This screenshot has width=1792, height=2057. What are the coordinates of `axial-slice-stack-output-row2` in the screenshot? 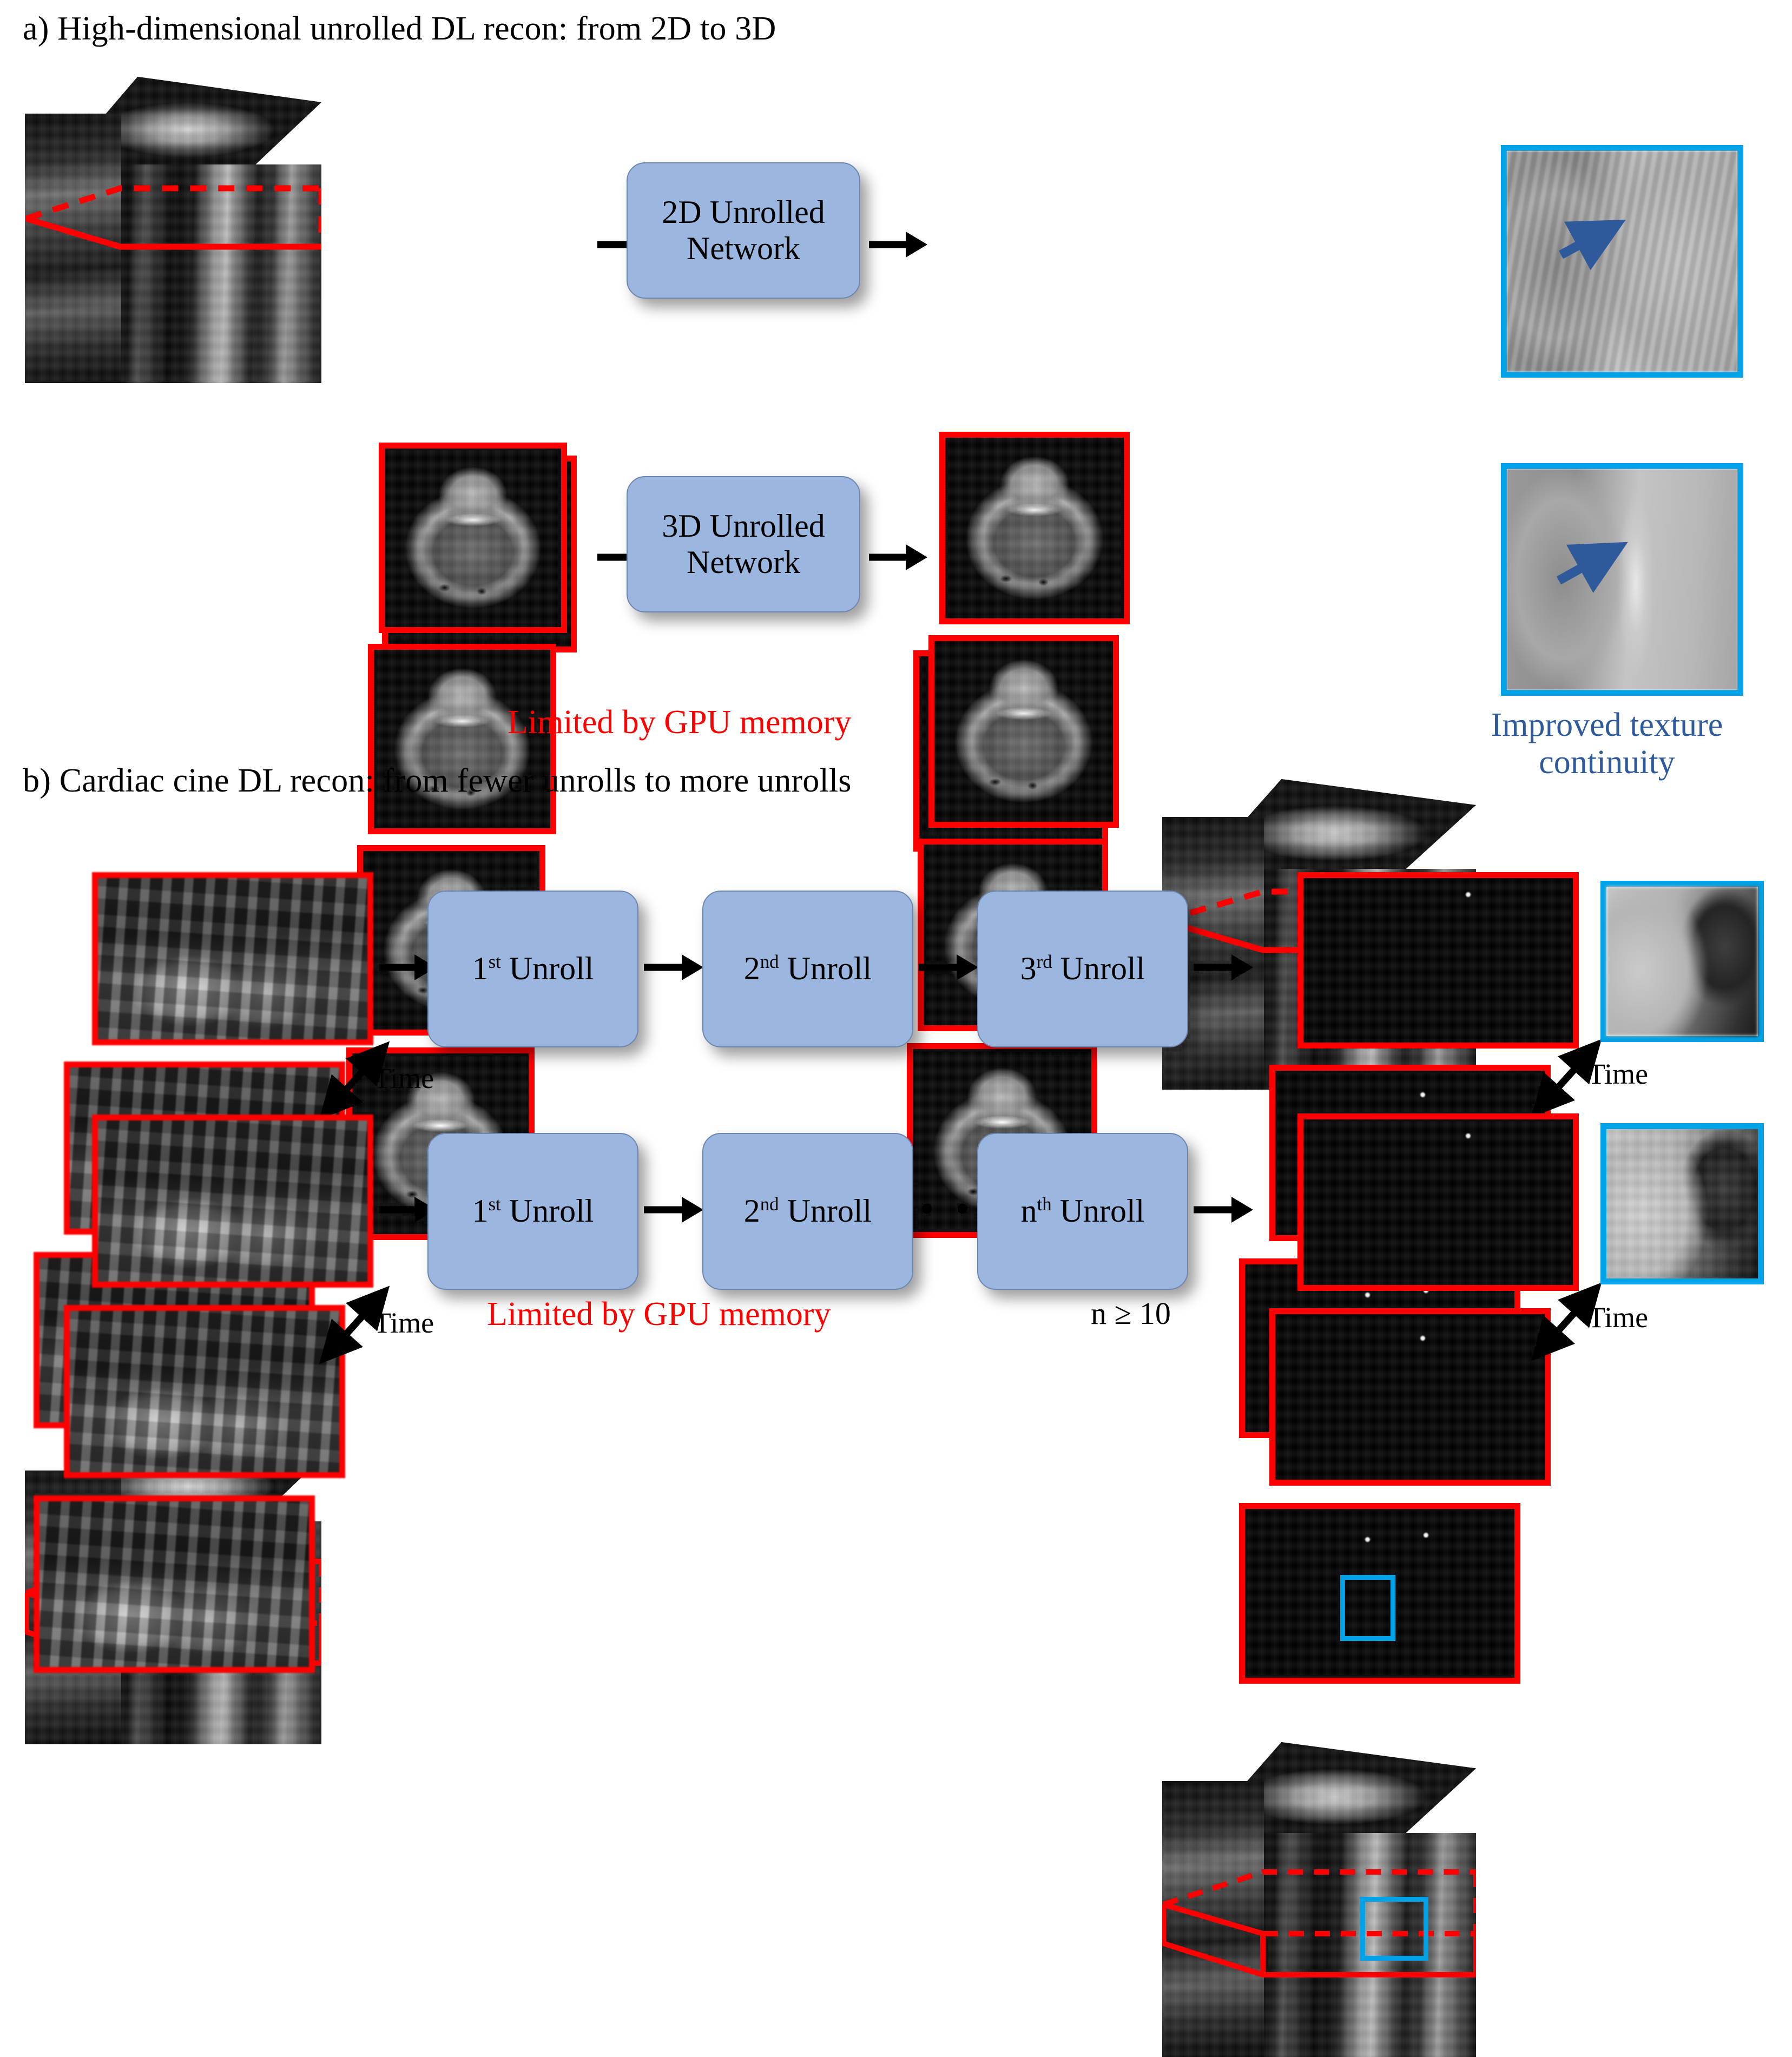 It's located at (1026, 835).